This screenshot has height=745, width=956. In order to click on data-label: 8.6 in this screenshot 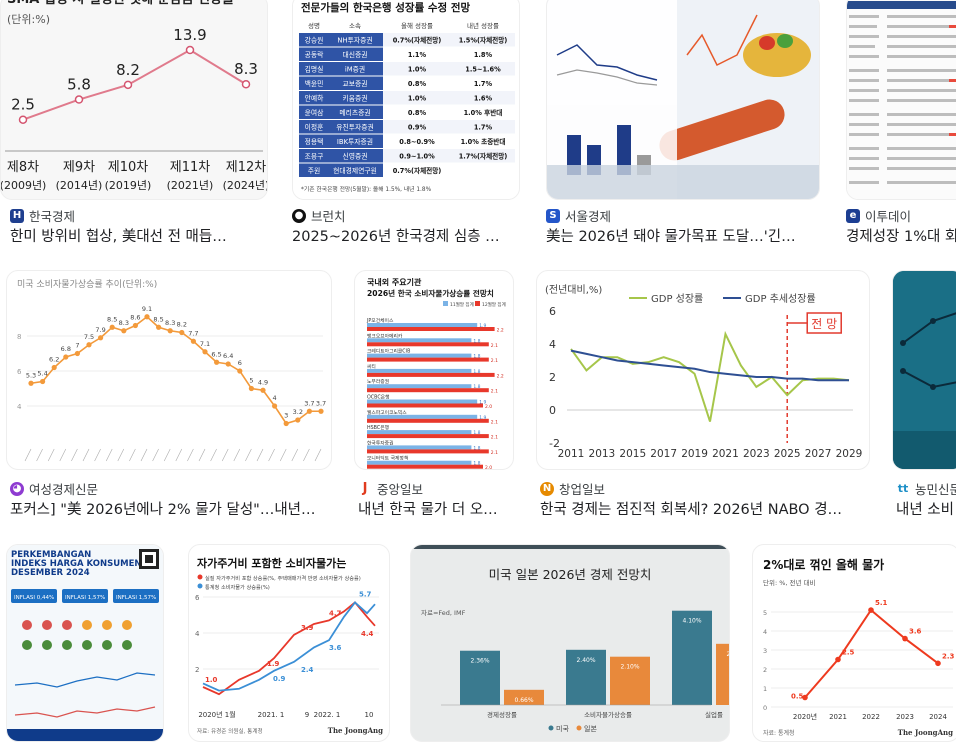, I will do `click(135, 318)`.